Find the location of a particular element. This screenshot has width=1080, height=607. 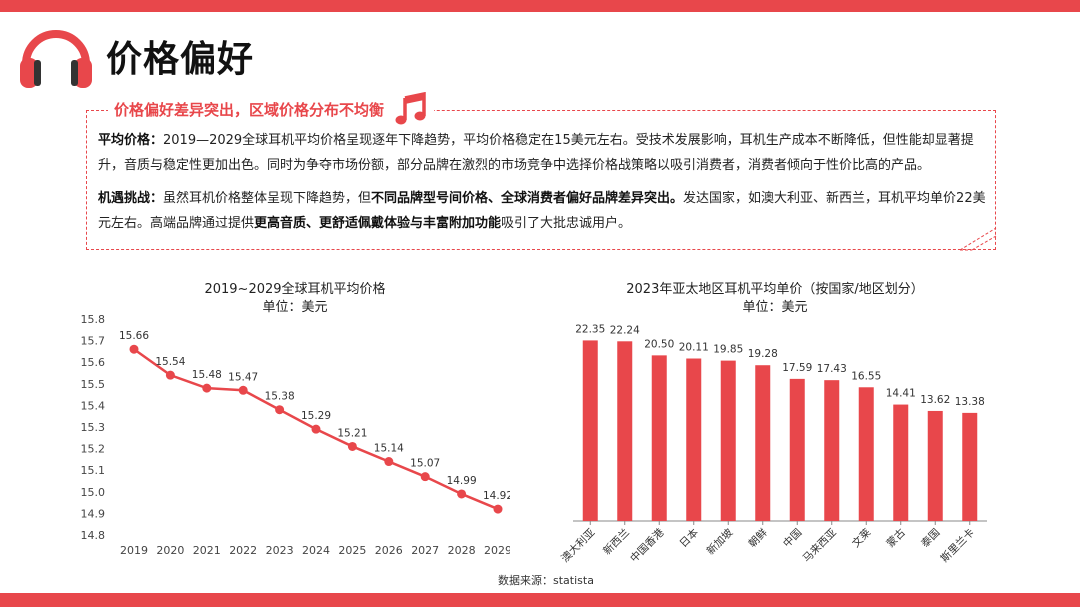

paragraph-emphasis: 更高音质、更舒适佩戴体验与丰富附加功能 is located at coordinates (378, 223).